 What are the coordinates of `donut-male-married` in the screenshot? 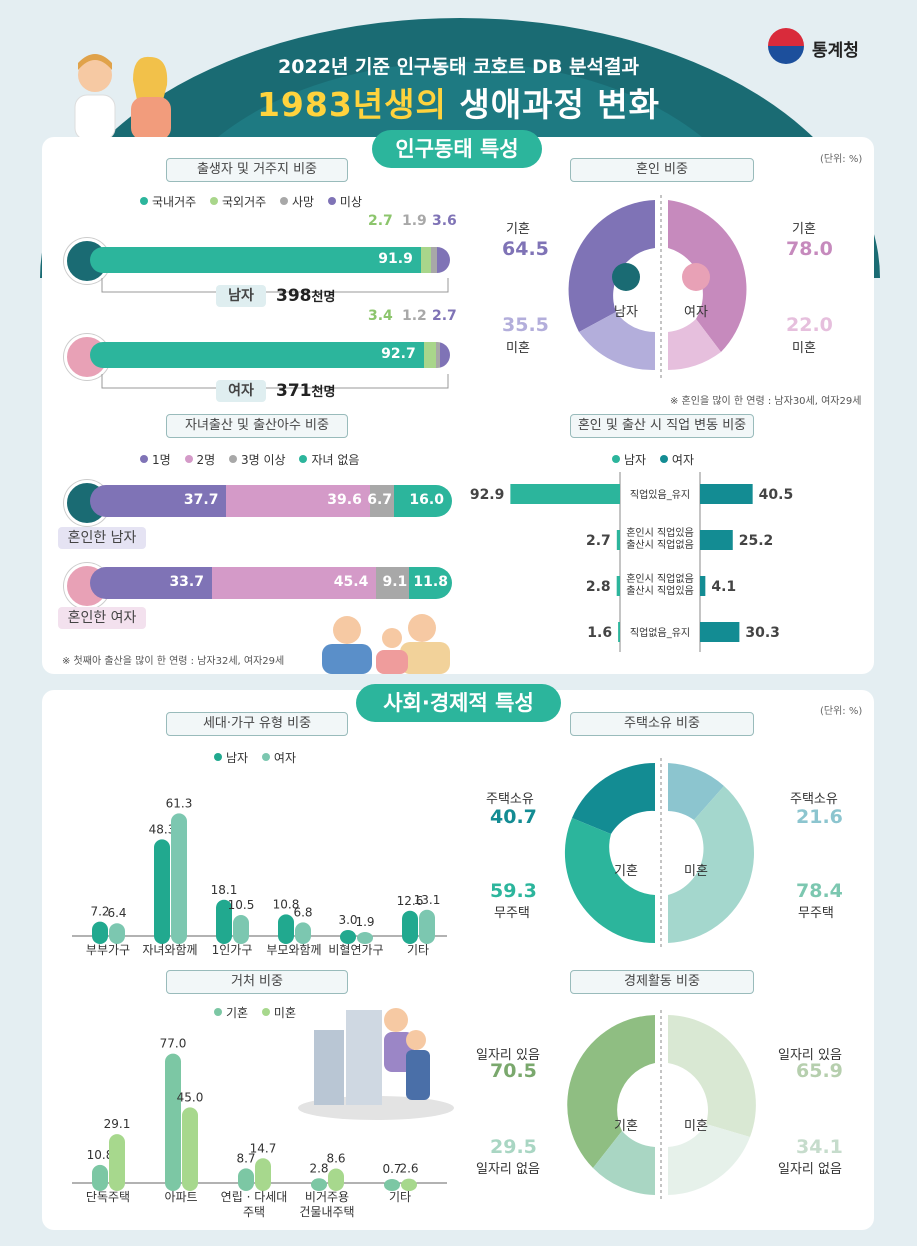 It's located at (611, 266).